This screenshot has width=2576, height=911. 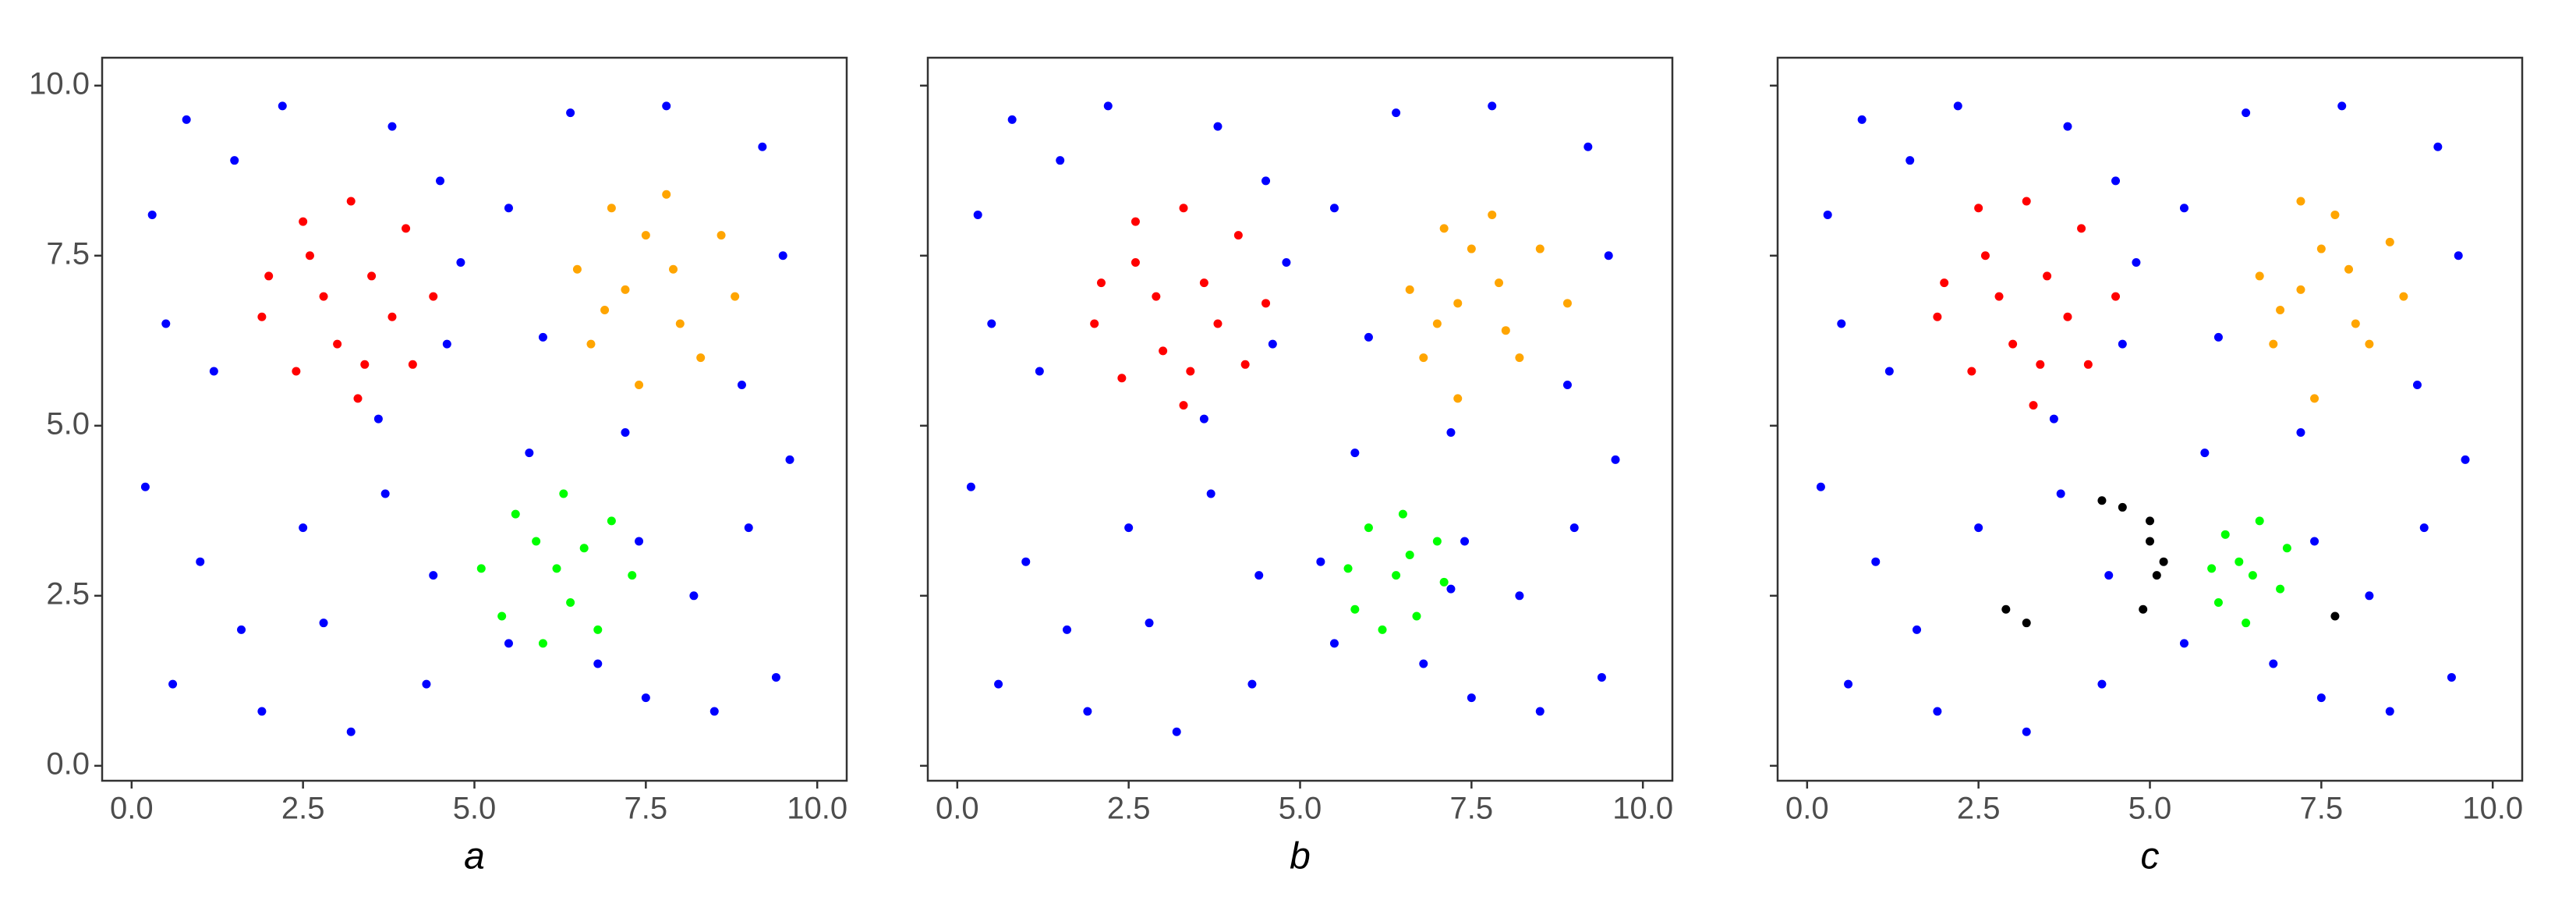 What do you see at coordinates (817, 809) in the screenshot?
I see `x-tick-label: 10.0` at bounding box center [817, 809].